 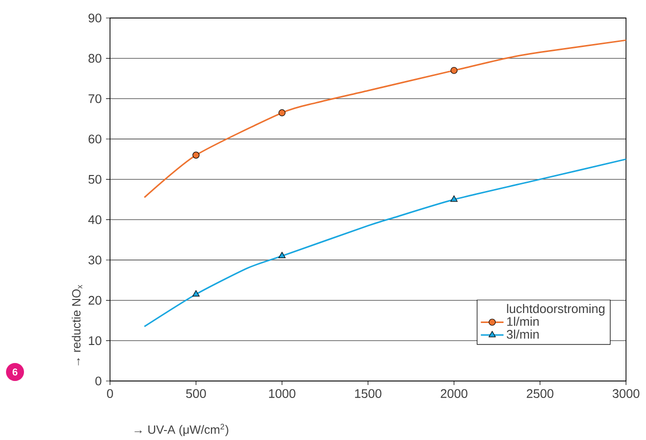 I want to click on y-tick-label: 30, so click(x=95, y=260).